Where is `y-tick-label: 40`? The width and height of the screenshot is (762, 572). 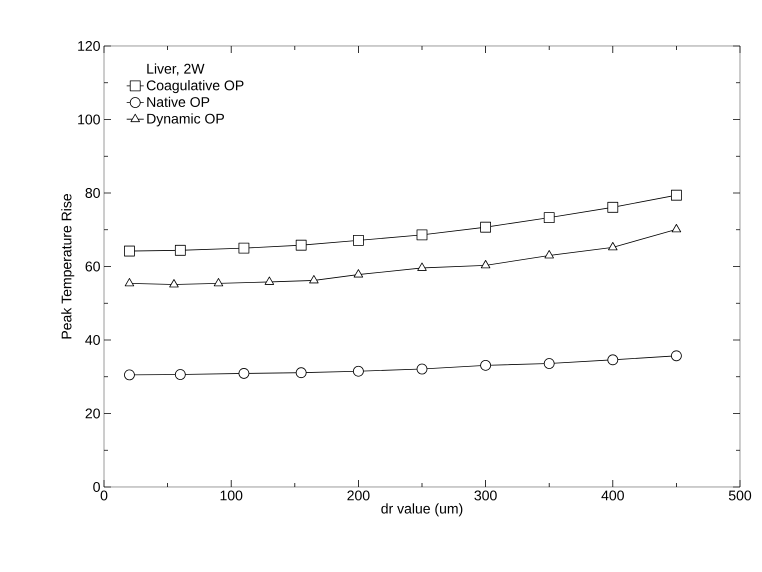
y-tick-label: 40 is located at coordinates (92, 340).